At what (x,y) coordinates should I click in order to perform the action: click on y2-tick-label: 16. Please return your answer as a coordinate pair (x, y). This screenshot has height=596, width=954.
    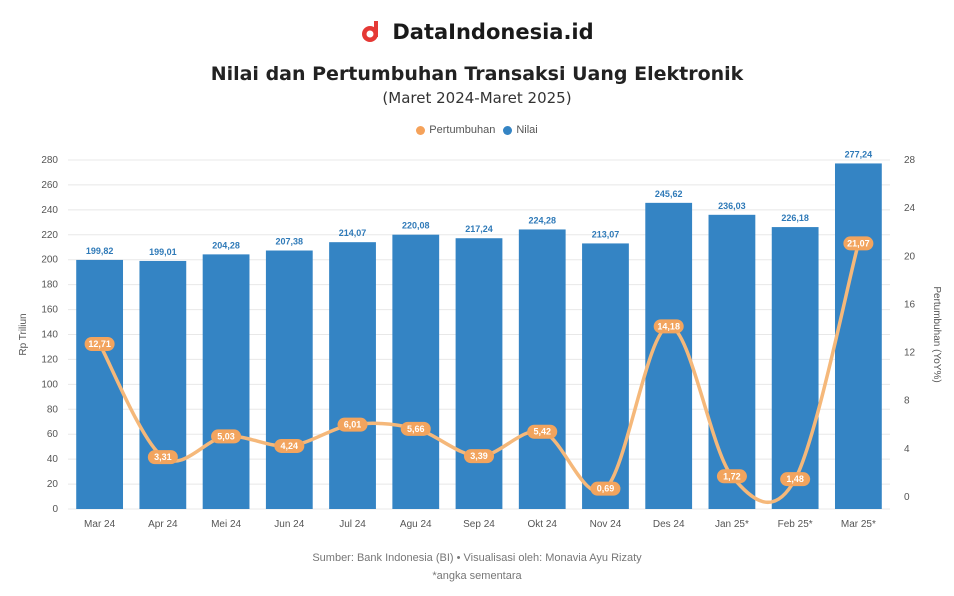
    Looking at the image, I should click on (910, 304).